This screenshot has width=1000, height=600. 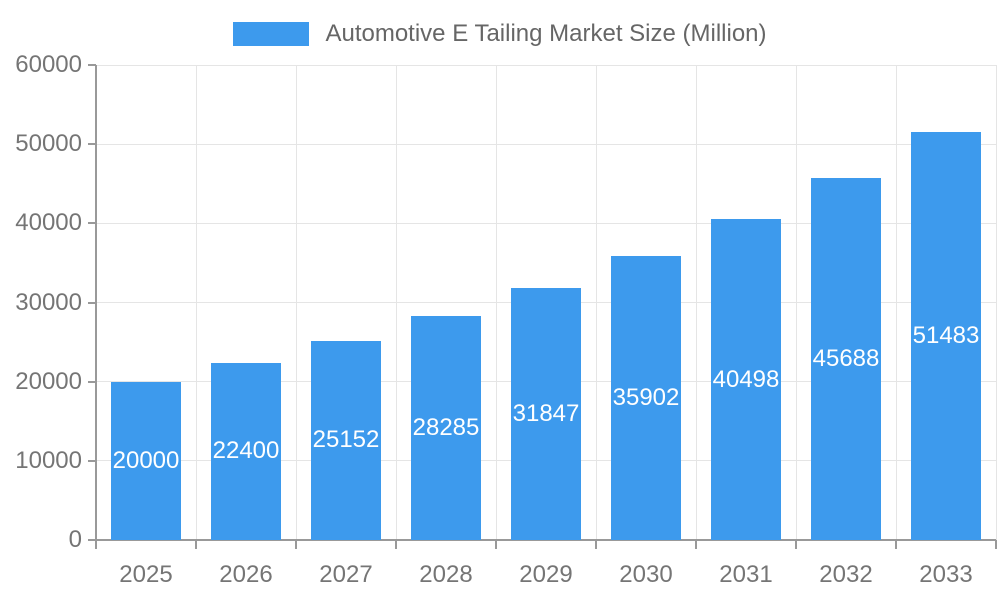 I want to click on bar-2026: 22400, so click(x=246, y=451).